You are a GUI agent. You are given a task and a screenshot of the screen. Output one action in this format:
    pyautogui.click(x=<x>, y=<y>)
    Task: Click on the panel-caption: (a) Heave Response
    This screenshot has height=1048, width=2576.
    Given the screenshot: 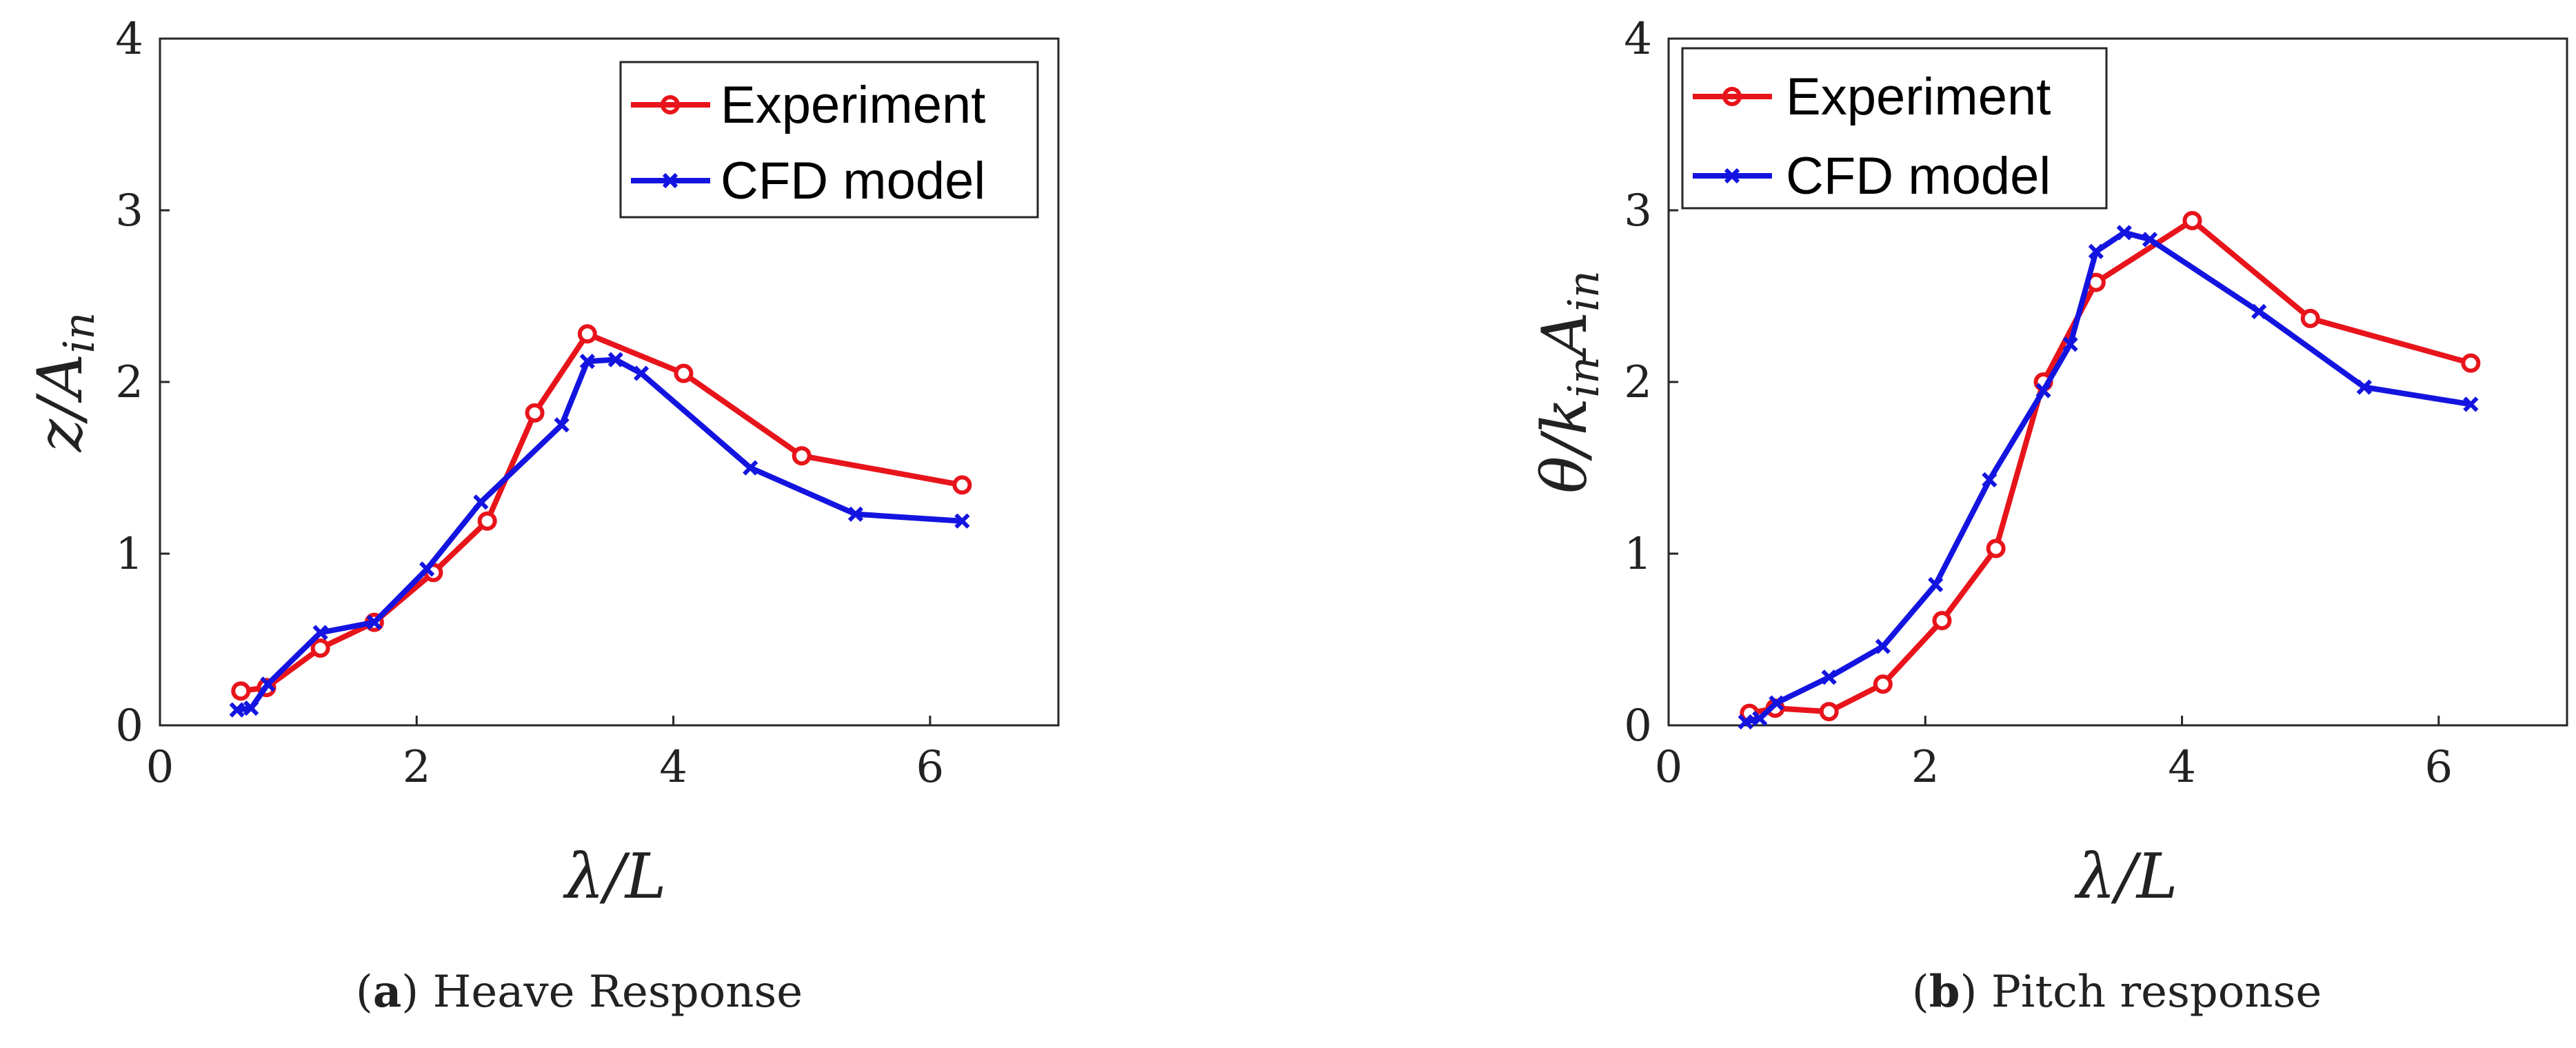 What is the action you would take?
    pyautogui.click(x=579, y=992)
    